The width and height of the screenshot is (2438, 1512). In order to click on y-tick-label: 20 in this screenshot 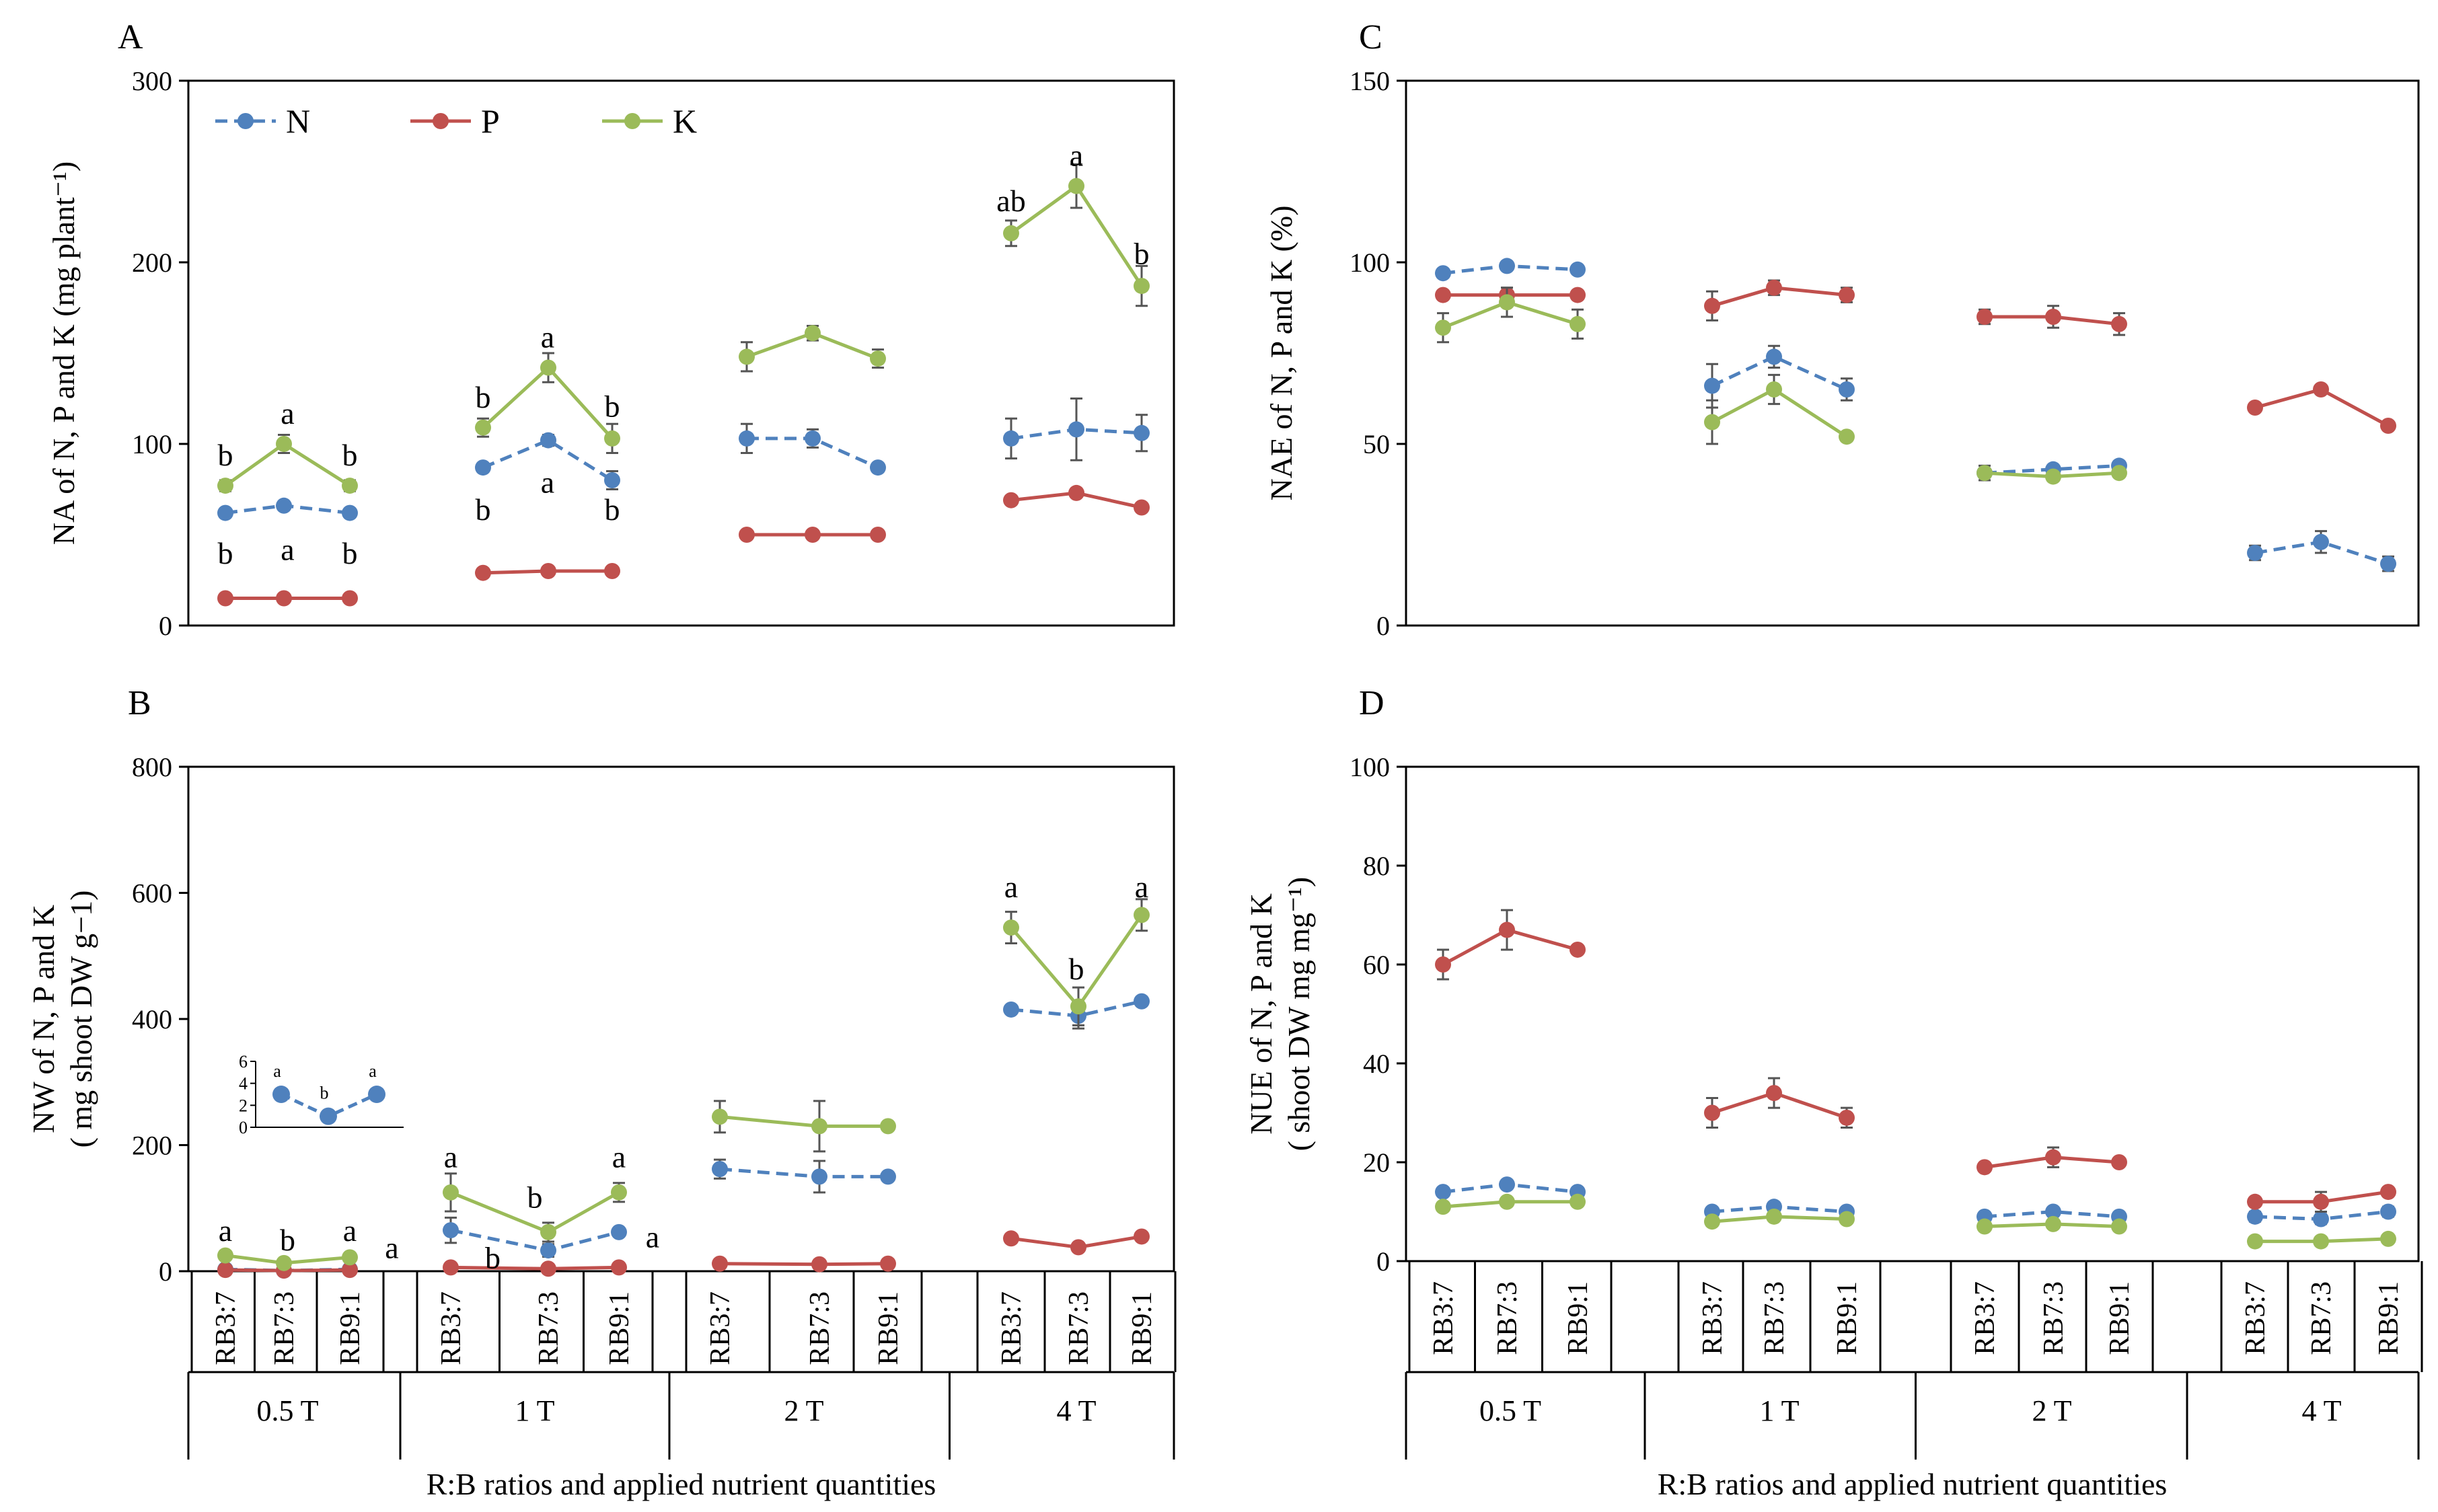, I will do `click(1376, 1163)`.